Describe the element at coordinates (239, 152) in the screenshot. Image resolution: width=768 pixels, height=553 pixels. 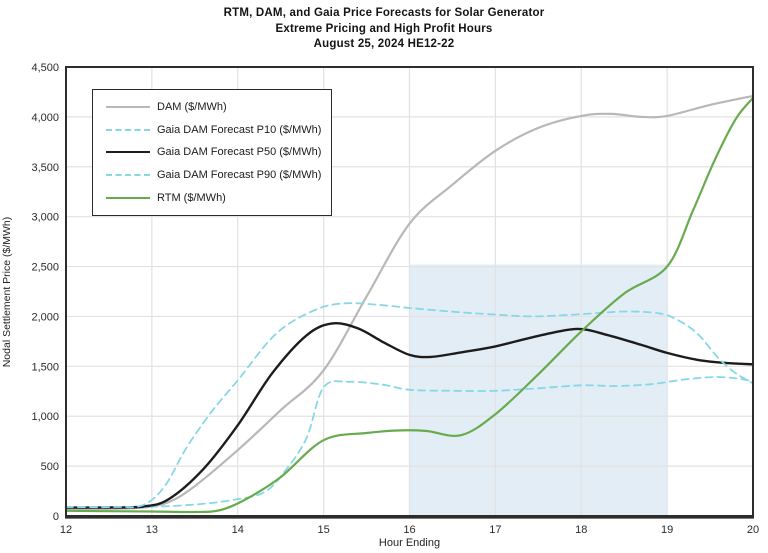
I see `legend-label: Gaia DAM Forecast P50 ($/MWh)` at that location.